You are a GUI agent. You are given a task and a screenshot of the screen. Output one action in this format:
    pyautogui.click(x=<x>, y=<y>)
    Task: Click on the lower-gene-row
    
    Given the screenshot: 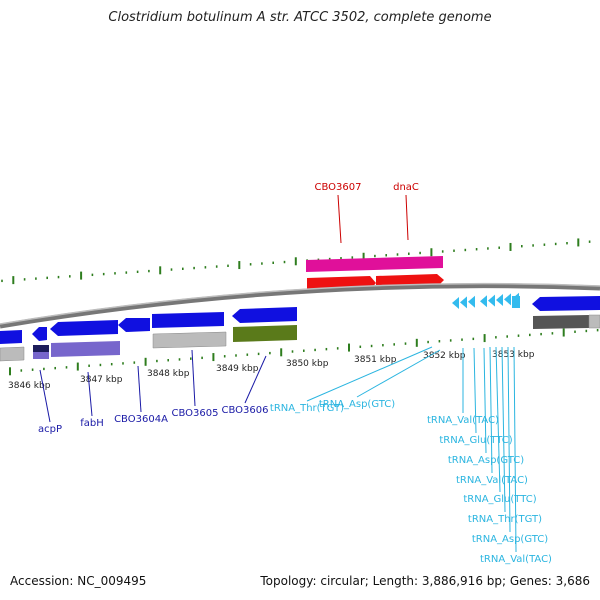 What is the action you would take?
    pyautogui.click(x=300, y=338)
    